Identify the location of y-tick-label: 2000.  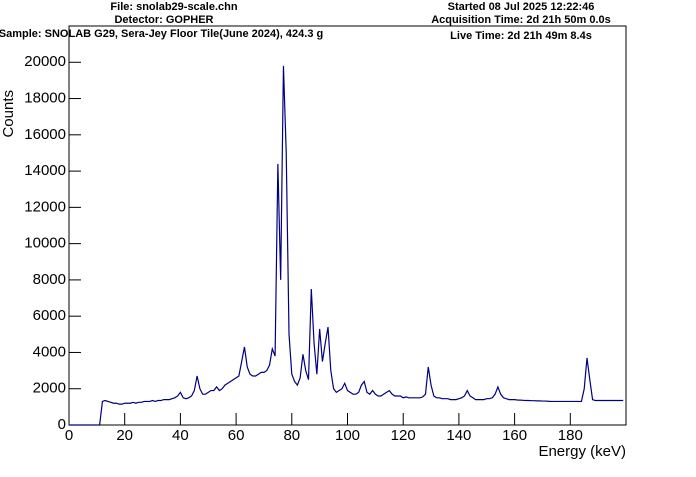
(49, 388).